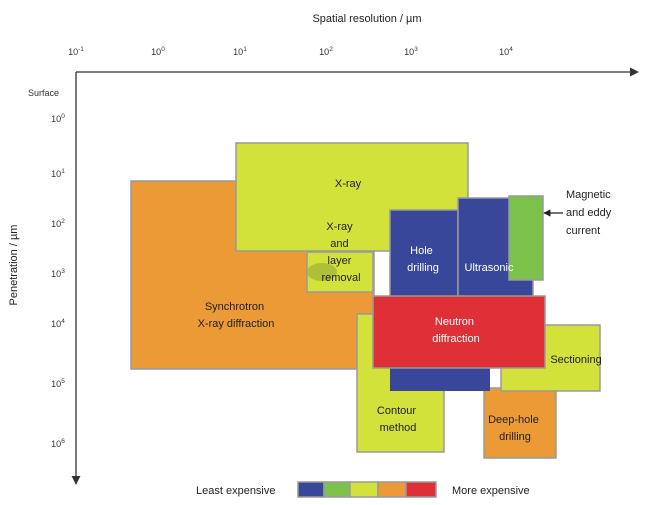 The height and width of the screenshot is (505, 650). I want to click on x-tick-label: 10⁰, so click(158, 51).